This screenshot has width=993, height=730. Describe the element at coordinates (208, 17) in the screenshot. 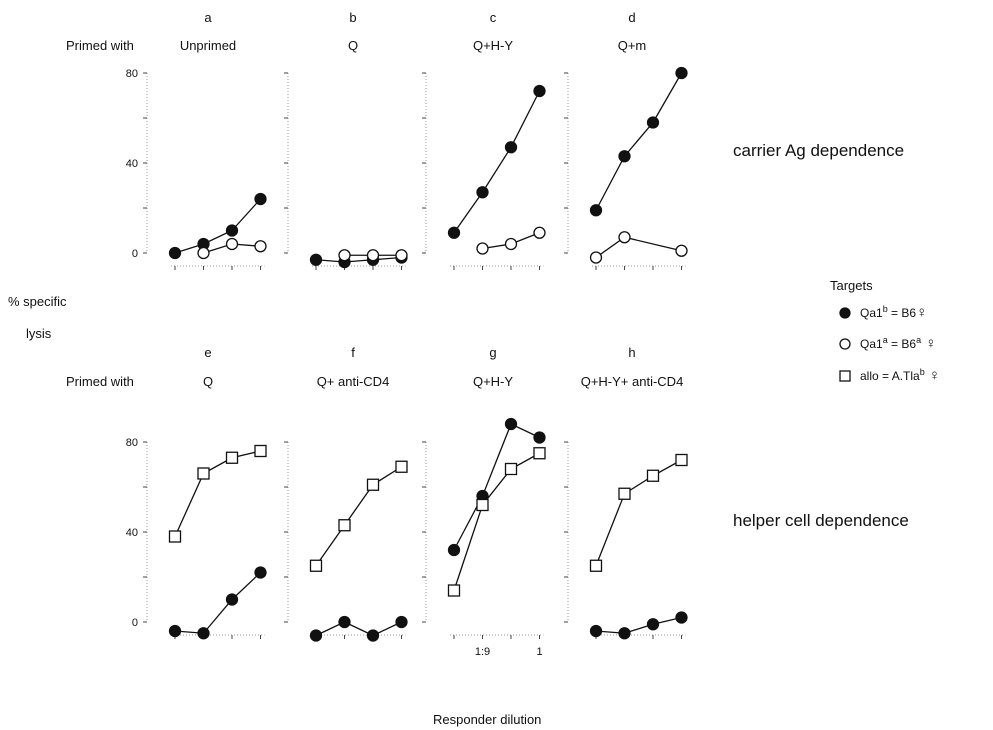

I see `panel-letter: a` at that location.